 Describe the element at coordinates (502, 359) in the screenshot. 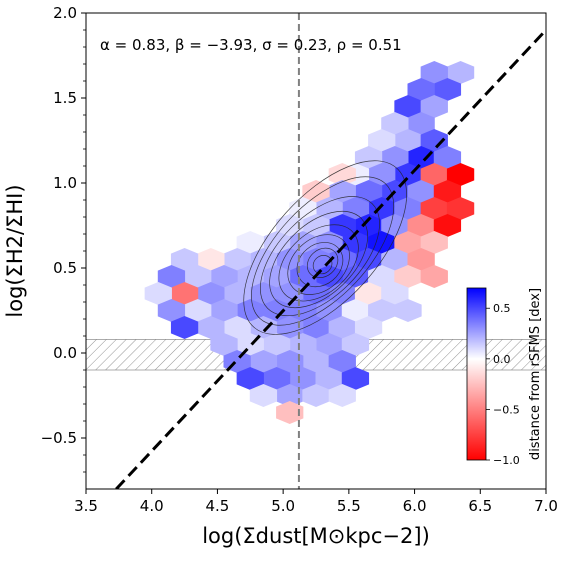

I see `colorbar-tick-label: 0.0` at that location.